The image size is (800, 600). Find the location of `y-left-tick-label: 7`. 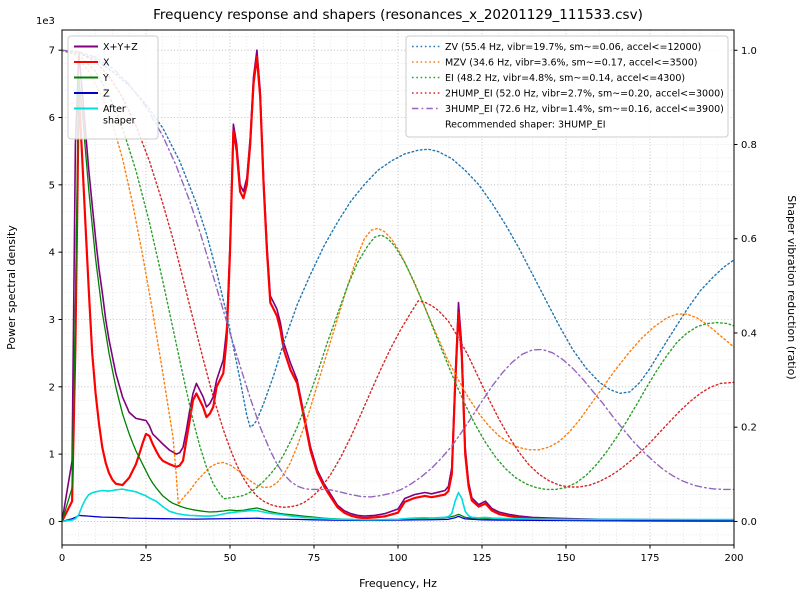

y-left-tick-label: 7 is located at coordinates (52, 51).